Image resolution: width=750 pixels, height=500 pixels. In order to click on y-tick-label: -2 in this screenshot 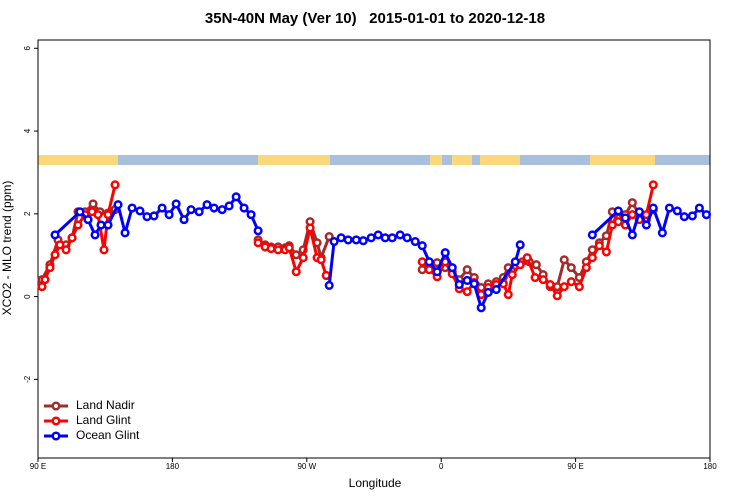, I will do `click(27, 379)`.